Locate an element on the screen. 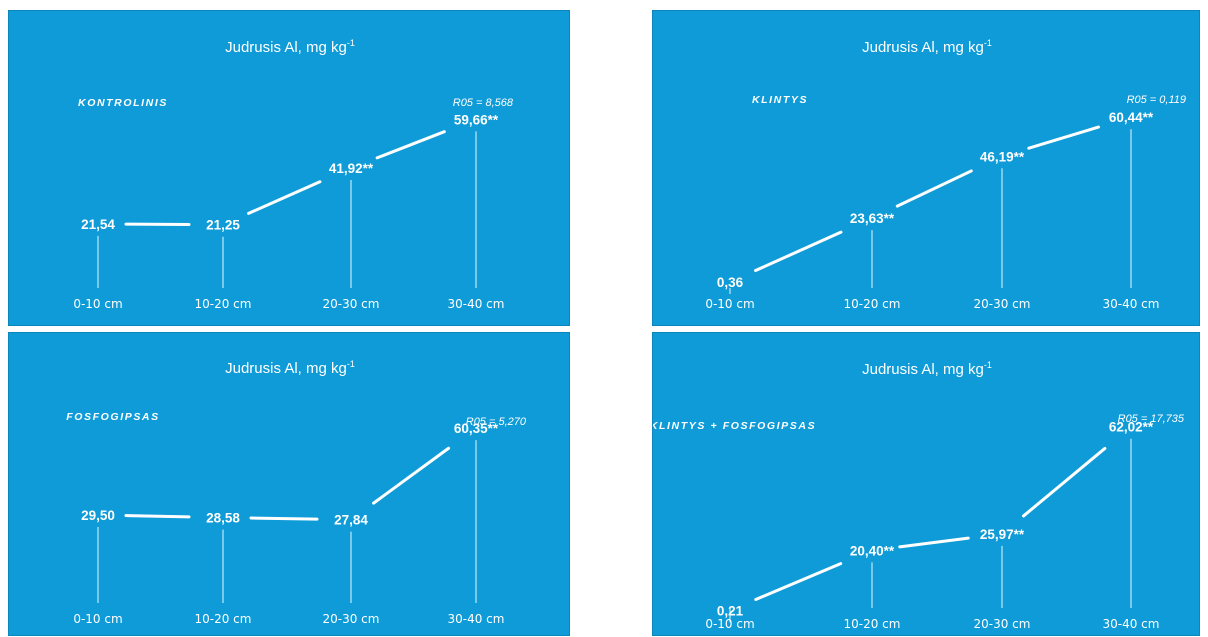 This screenshot has height=637, width=1208. r05-annotation: R05 = 0,119 is located at coordinates (1156, 100).